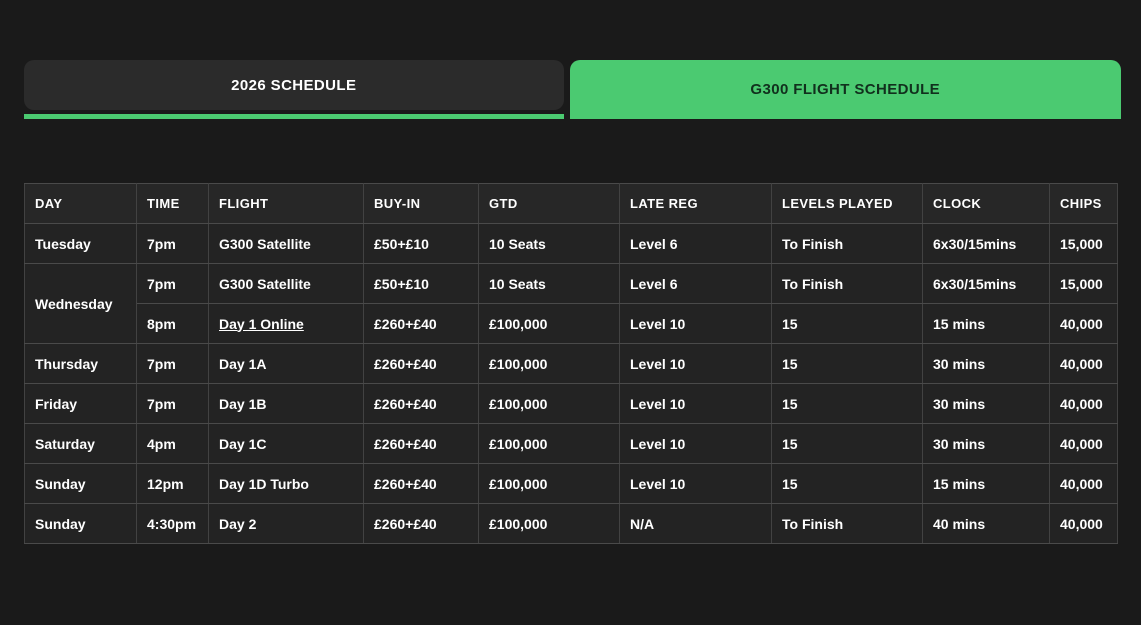 Image resolution: width=1141 pixels, height=625 pixels. I want to click on cell-day: Friday, so click(80, 403).